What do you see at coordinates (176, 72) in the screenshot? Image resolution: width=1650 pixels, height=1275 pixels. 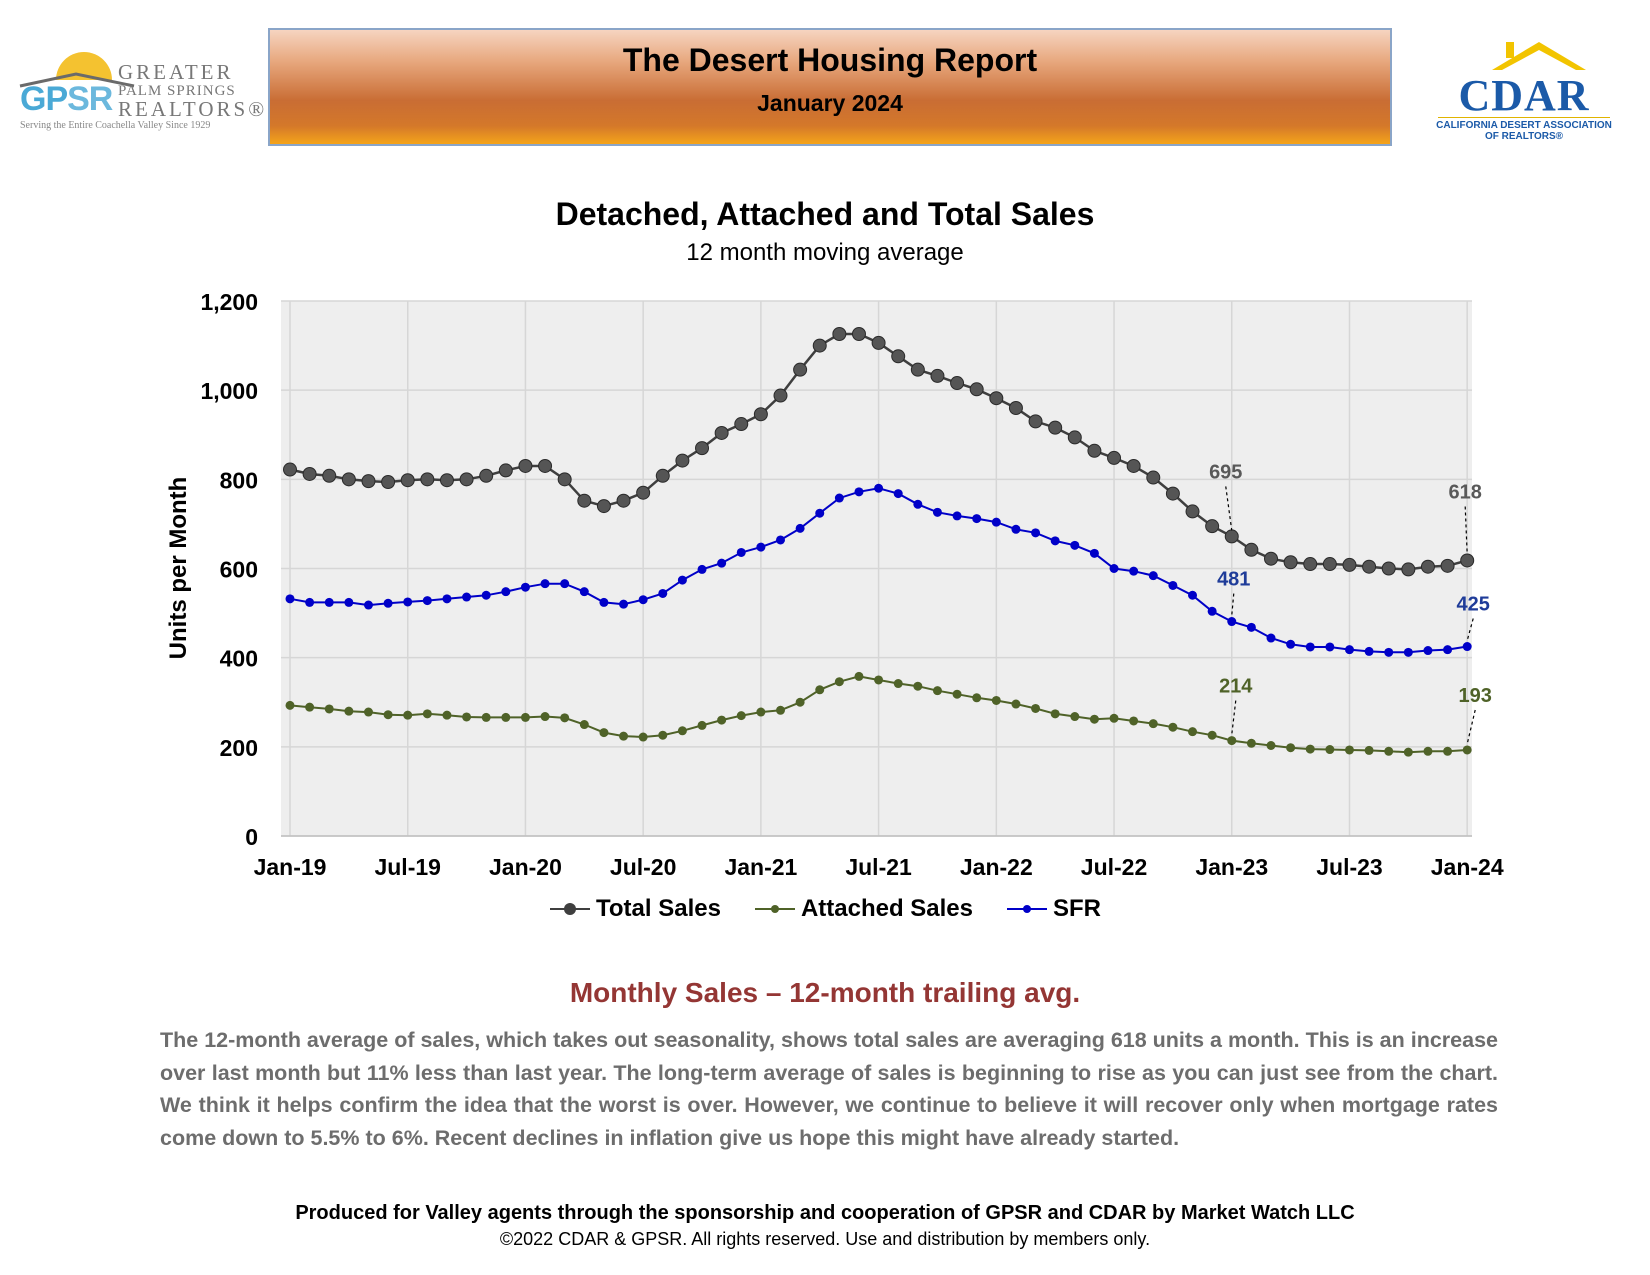 I see `gpsr-name-line1: GREATER` at bounding box center [176, 72].